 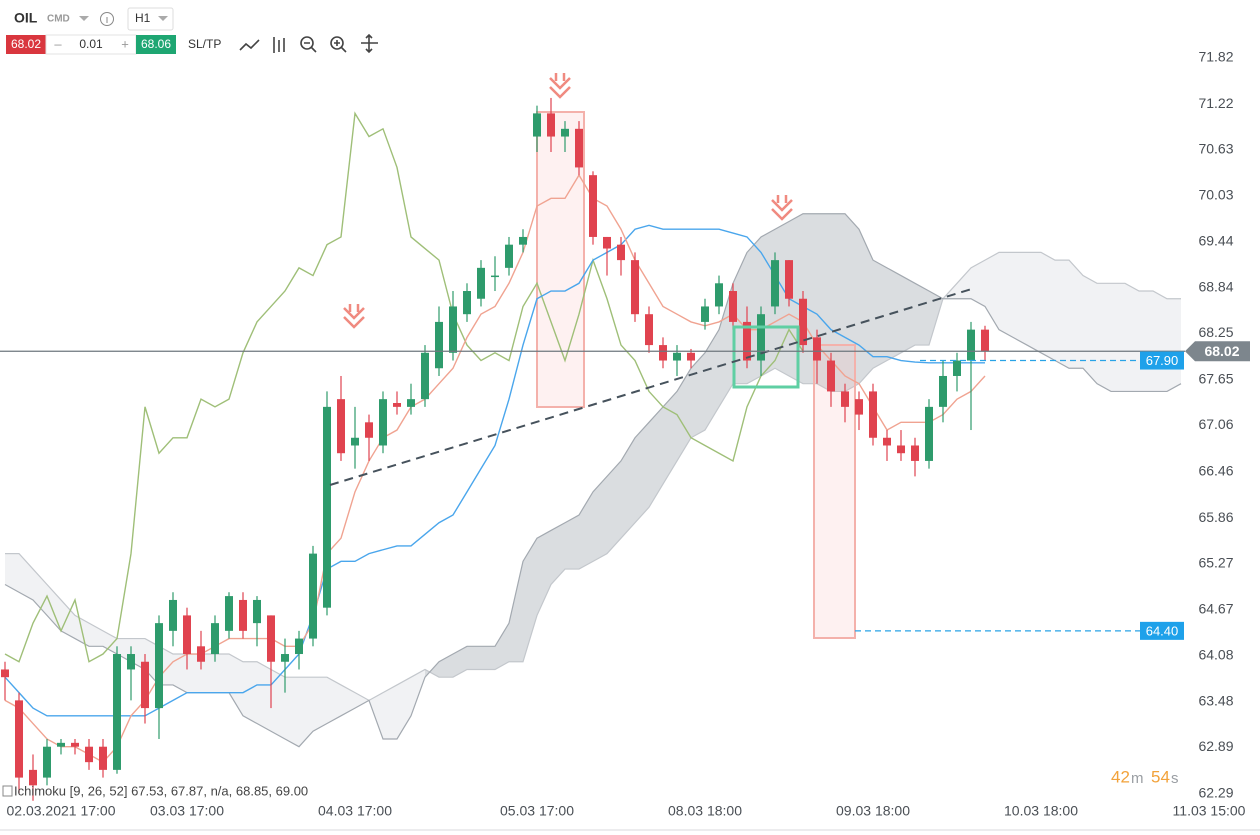 What do you see at coordinates (204, 44) in the screenshot?
I see `sltp: SL/TP` at bounding box center [204, 44].